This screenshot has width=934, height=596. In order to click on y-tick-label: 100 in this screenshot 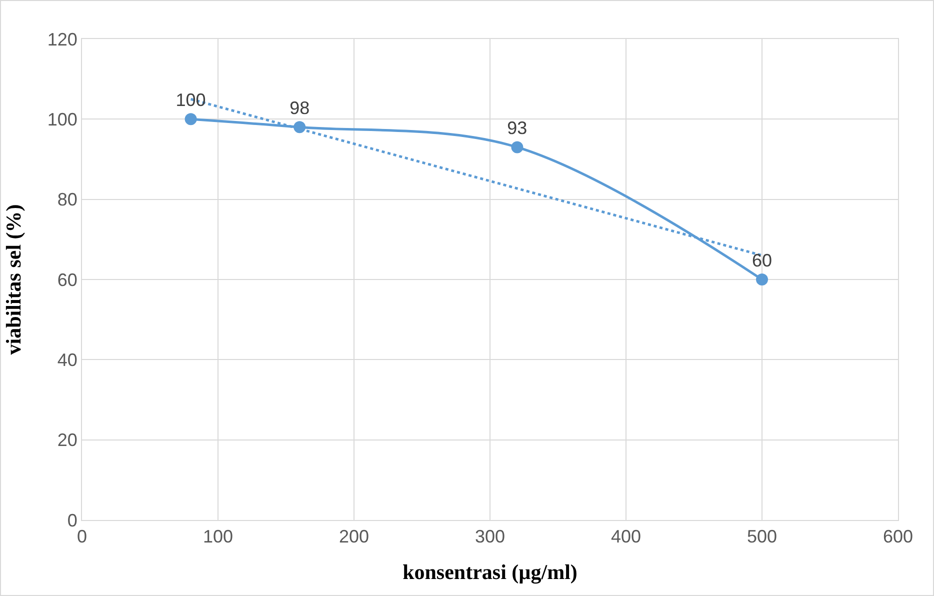, I will do `click(62, 119)`.